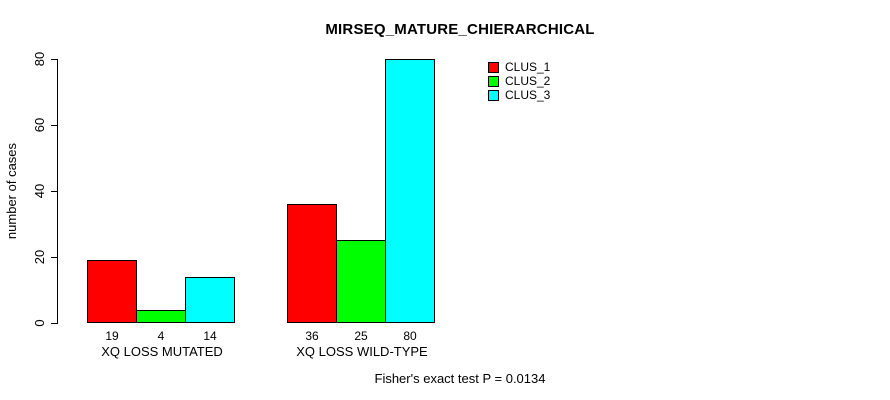  What do you see at coordinates (410, 336) in the screenshot?
I see `bar-value-label: 80` at bounding box center [410, 336].